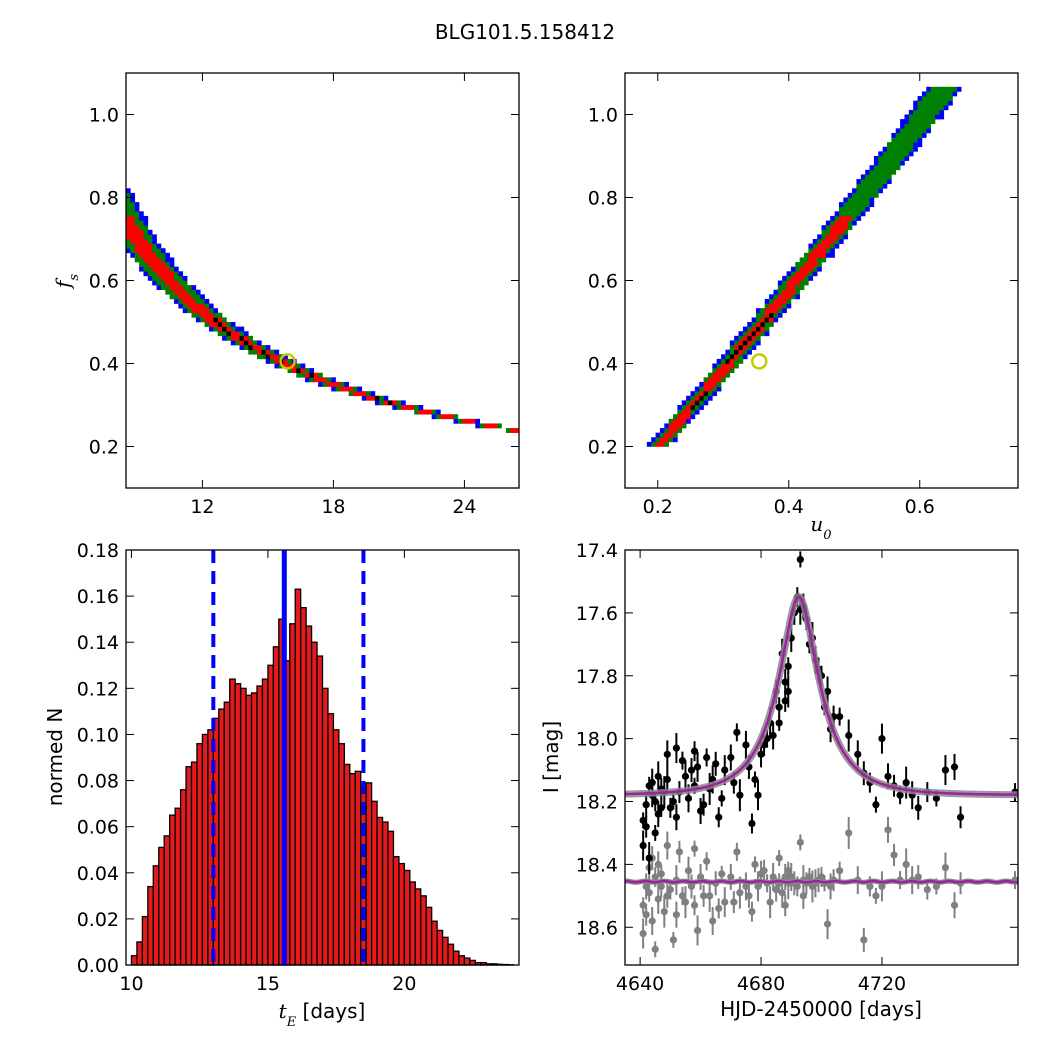 This screenshot has height=1054, width=1050. I want to click on y-tick-label: 0.08, so click(98, 782).